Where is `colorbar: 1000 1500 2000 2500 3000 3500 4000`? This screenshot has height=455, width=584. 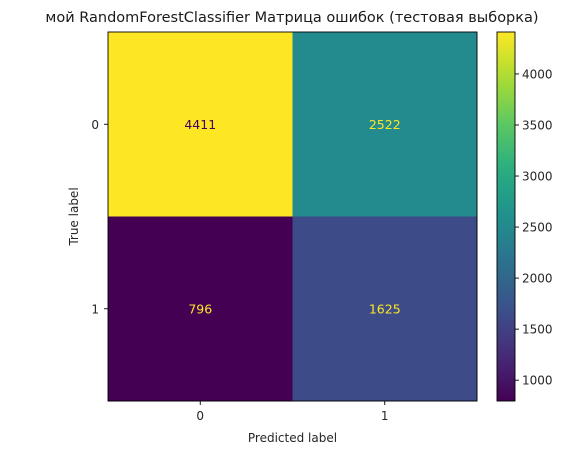 colorbar: 1000 1500 2000 2500 3000 3500 4000 is located at coordinates (524, 216).